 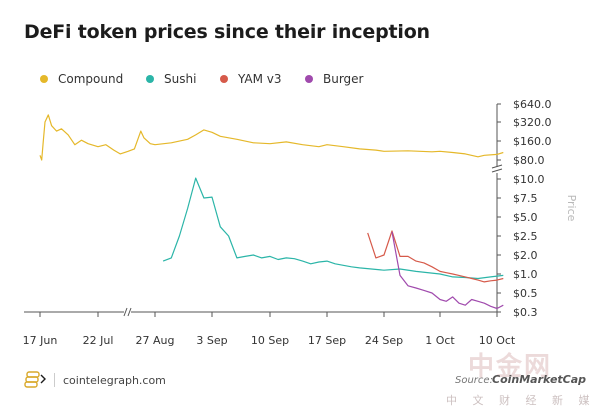 What do you see at coordinates (571, 208) in the screenshot?
I see `y-axis-label: Price` at bounding box center [571, 208].